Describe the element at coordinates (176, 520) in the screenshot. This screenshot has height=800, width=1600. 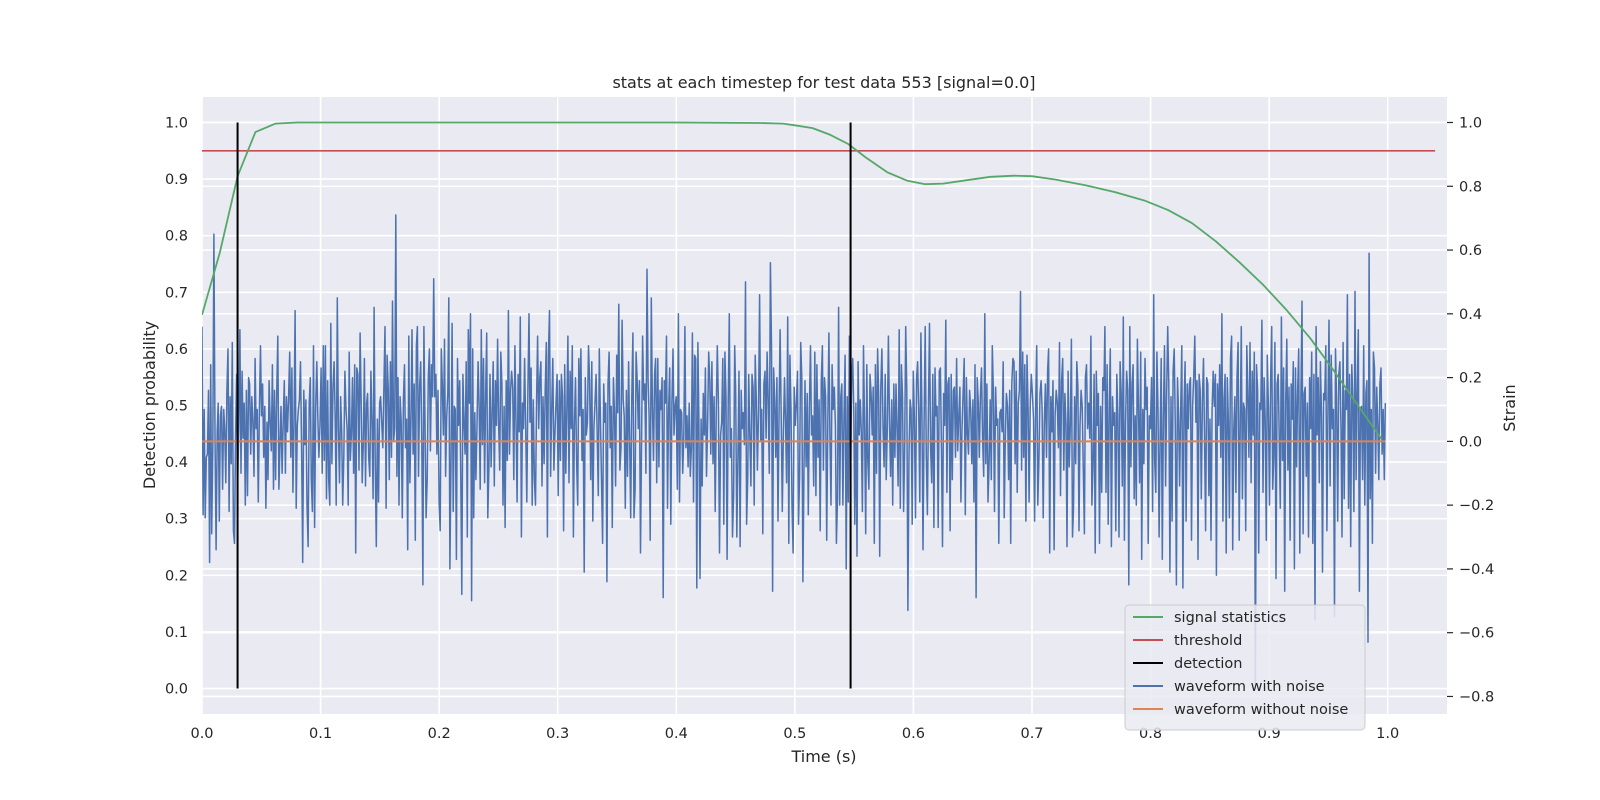
I see `y-tick-label: 0.3` at that location.